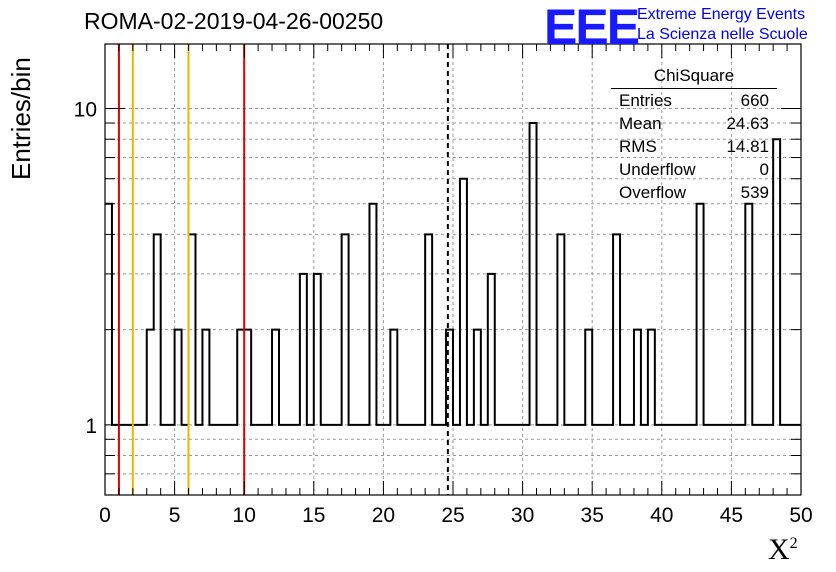 This screenshot has width=836, height=572. What do you see at coordinates (105, 515) in the screenshot?
I see `x-tick-label: 0` at bounding box center [105, 515].